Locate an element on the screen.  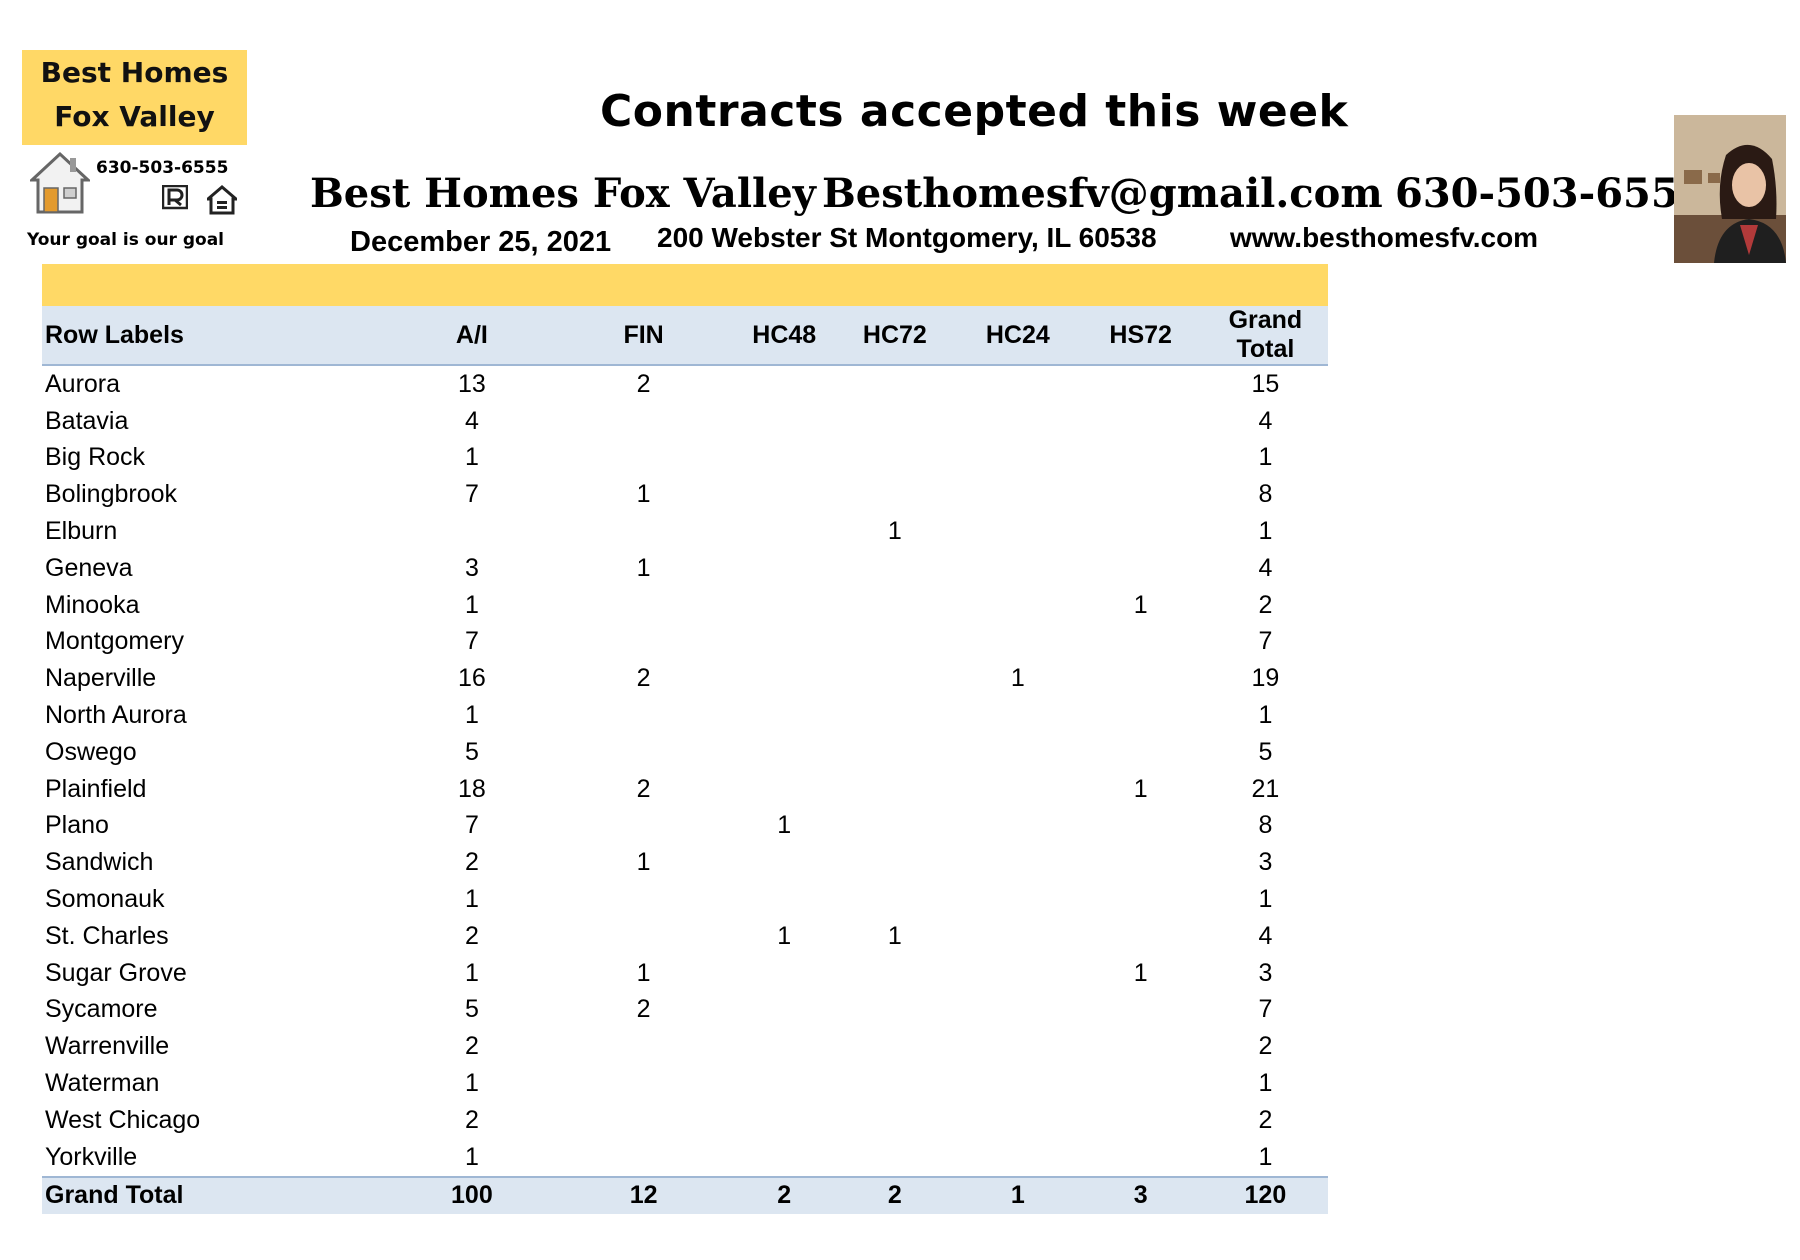
table-row: Elburn 1 1 is located at coordinates (685, 531).